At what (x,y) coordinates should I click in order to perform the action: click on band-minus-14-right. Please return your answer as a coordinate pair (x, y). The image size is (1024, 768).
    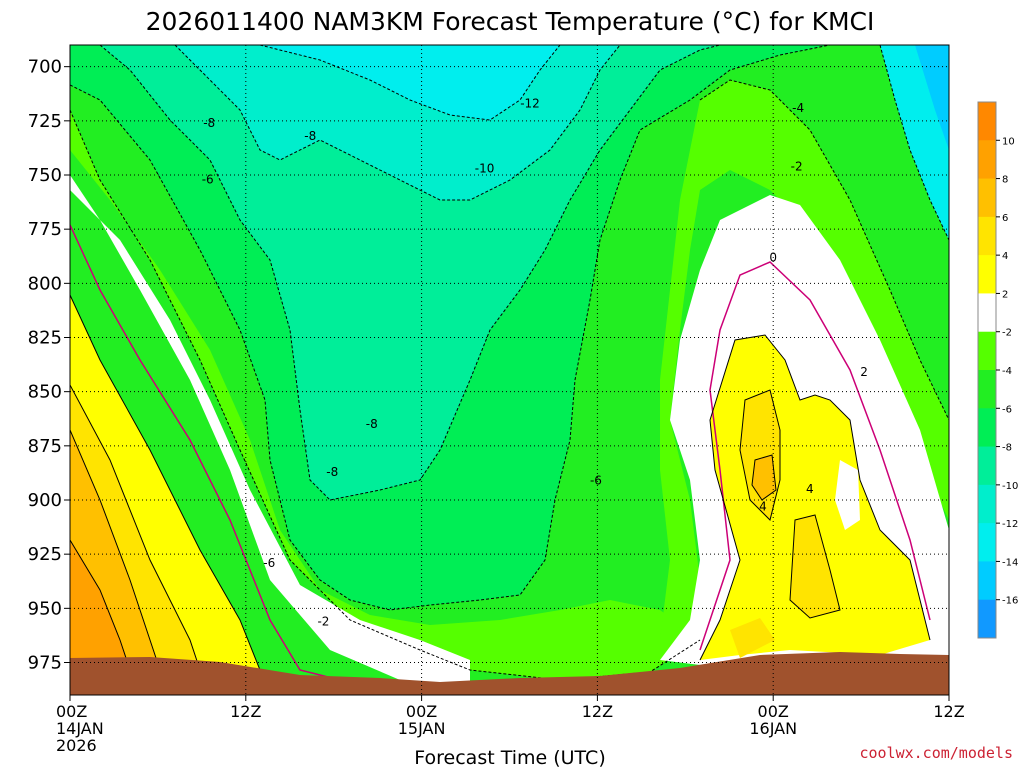
    Looking at the image, I should click on (932, 97).